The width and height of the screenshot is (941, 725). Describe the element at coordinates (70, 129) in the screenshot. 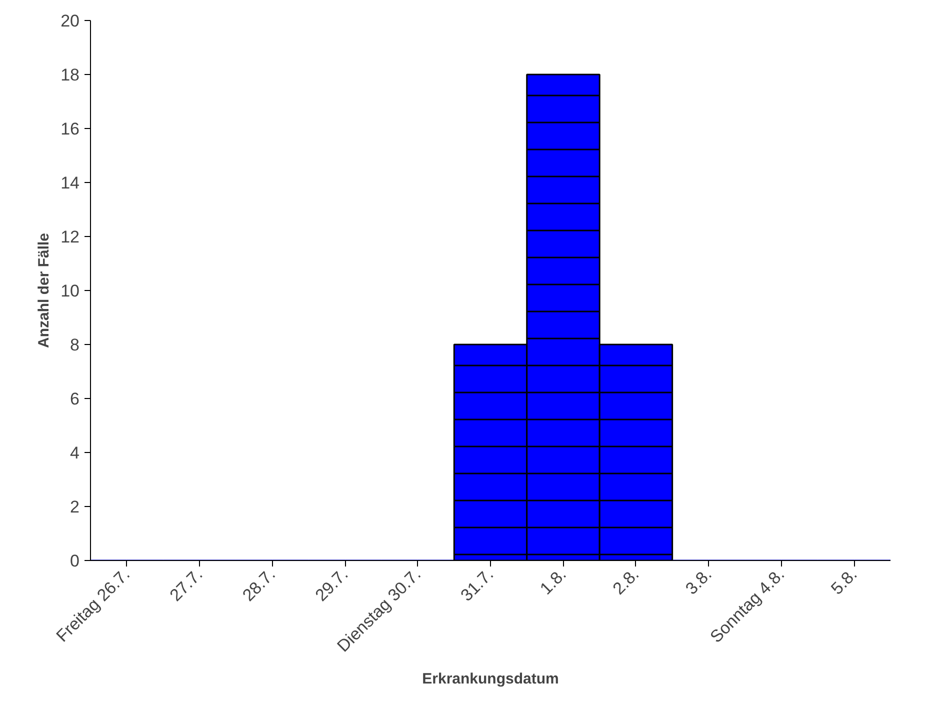

I see `y-tick-label: 16` at that location.